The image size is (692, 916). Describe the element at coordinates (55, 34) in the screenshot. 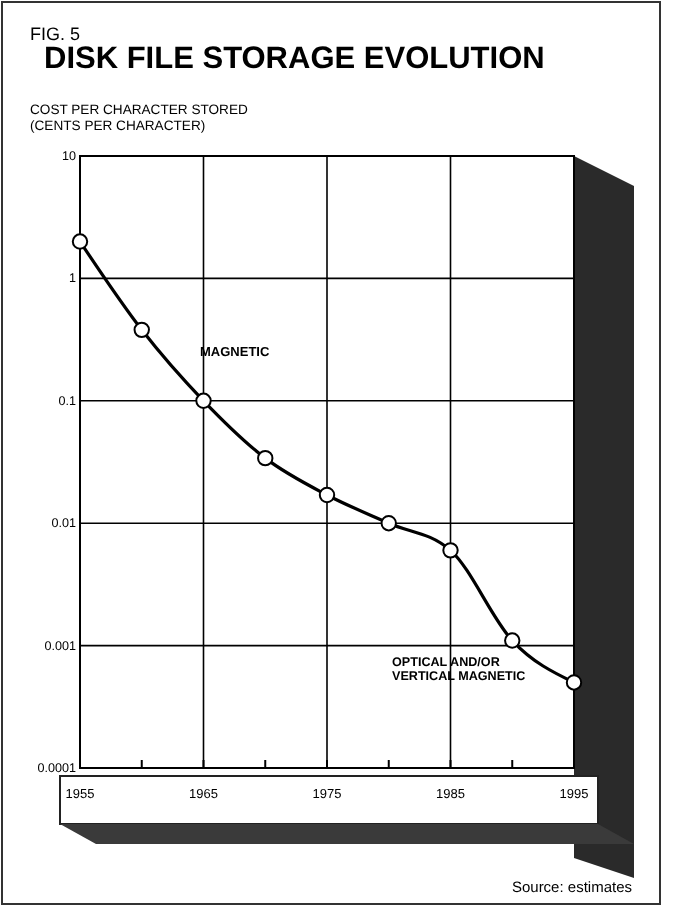

I see `caption: FIG. 5` at that location.